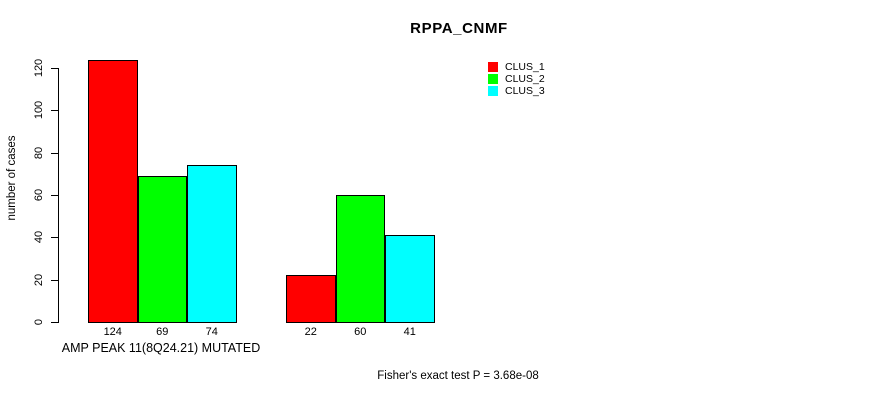 The height and width of the screenshot is (400, 890). Describe the element at coordinates (211, 331) in the screenshot. I see `bar-value-label: 74` at that location.